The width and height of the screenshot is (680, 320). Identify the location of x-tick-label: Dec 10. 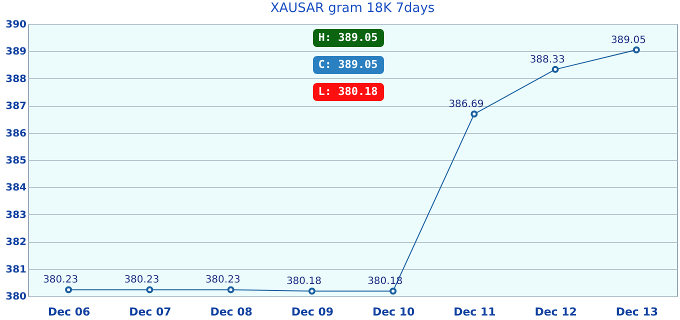
(394, 312).